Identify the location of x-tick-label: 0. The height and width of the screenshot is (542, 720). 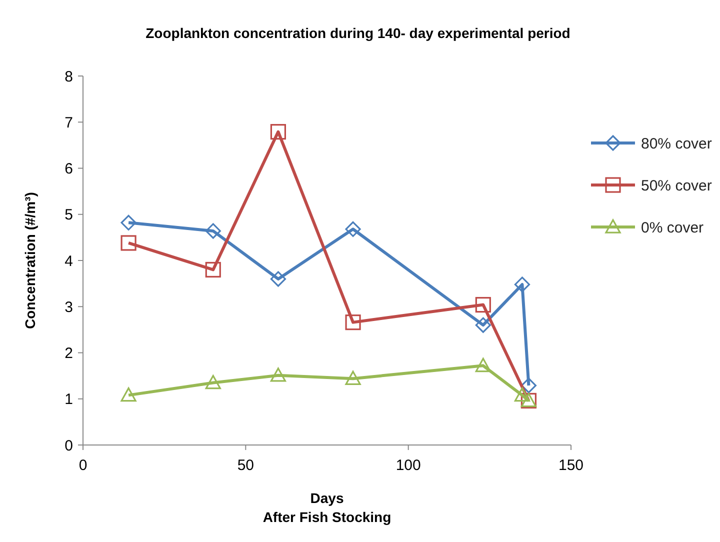
(83, 465).